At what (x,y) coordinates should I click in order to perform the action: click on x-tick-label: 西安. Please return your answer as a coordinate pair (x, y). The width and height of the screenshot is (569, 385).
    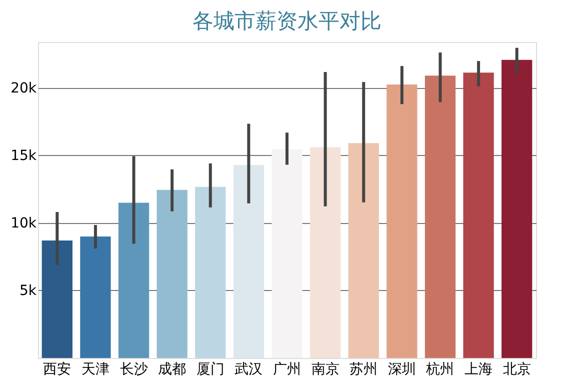
    Looking at the image, I should click on (57, 370).